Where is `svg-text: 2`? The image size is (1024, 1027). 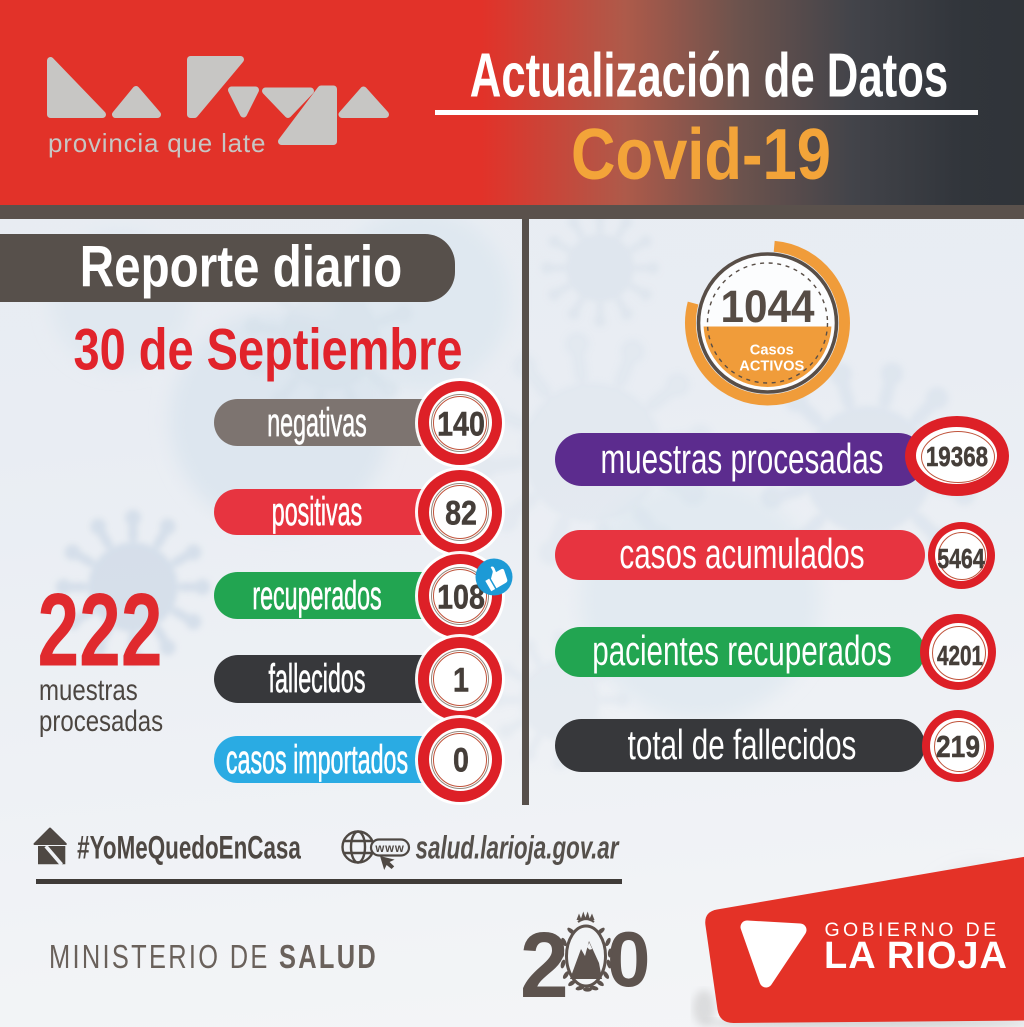
svg-text: 2 is located at coordinates (544, 959).